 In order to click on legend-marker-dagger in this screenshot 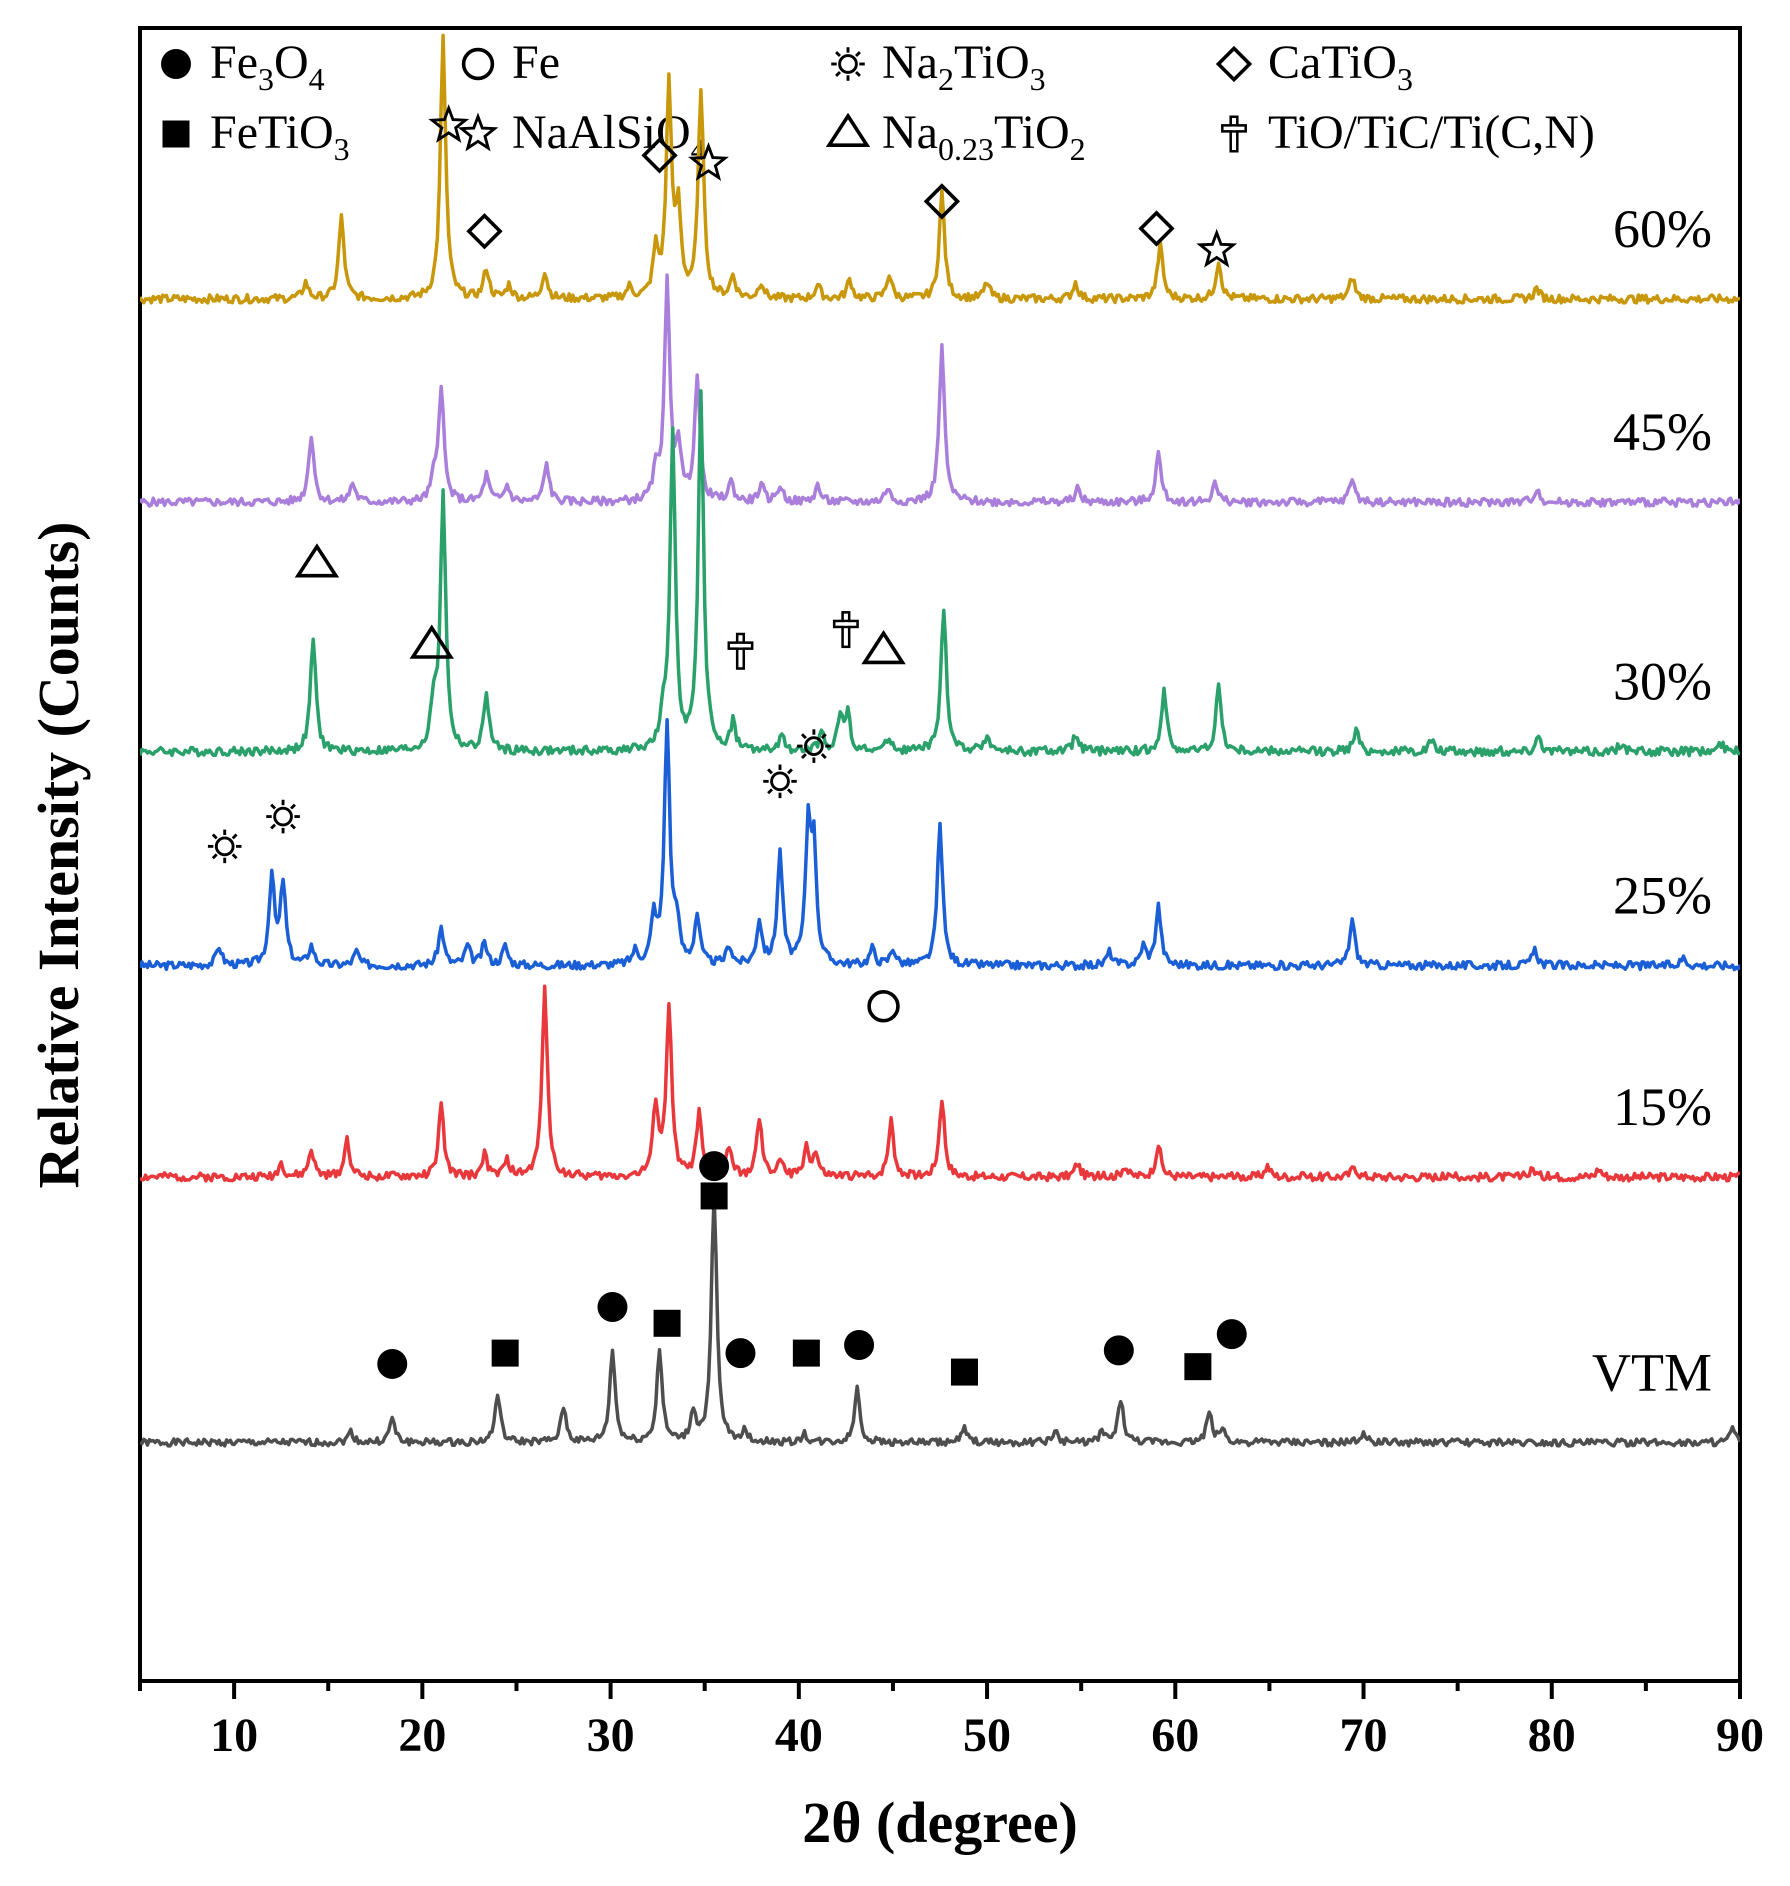, I will do `click(1234, 134)`.